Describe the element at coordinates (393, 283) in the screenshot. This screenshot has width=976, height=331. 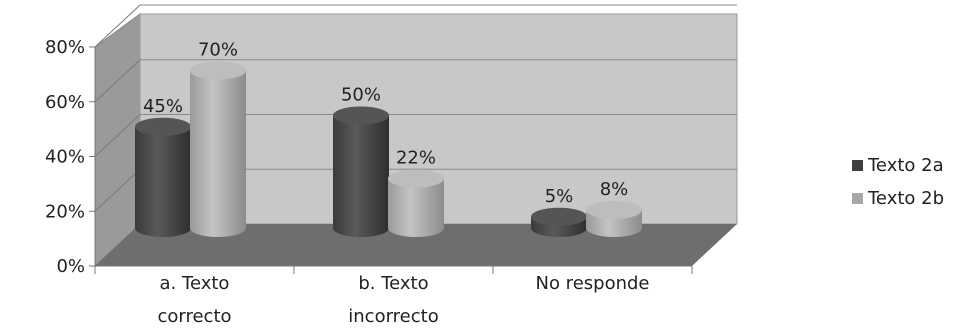
I see `category-label: b. Texto` at that location.